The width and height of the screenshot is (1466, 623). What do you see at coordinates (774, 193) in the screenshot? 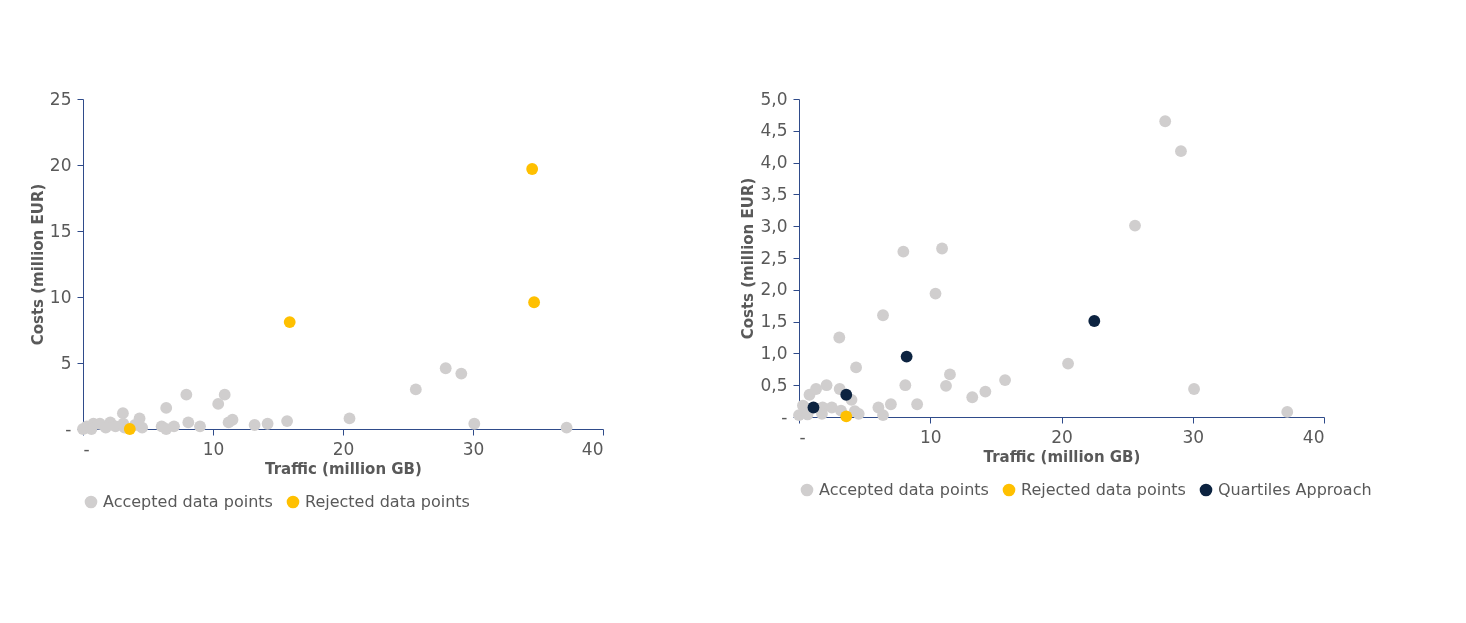
I see `y-tick-label: 3,5` at bounding box center [774, 193].